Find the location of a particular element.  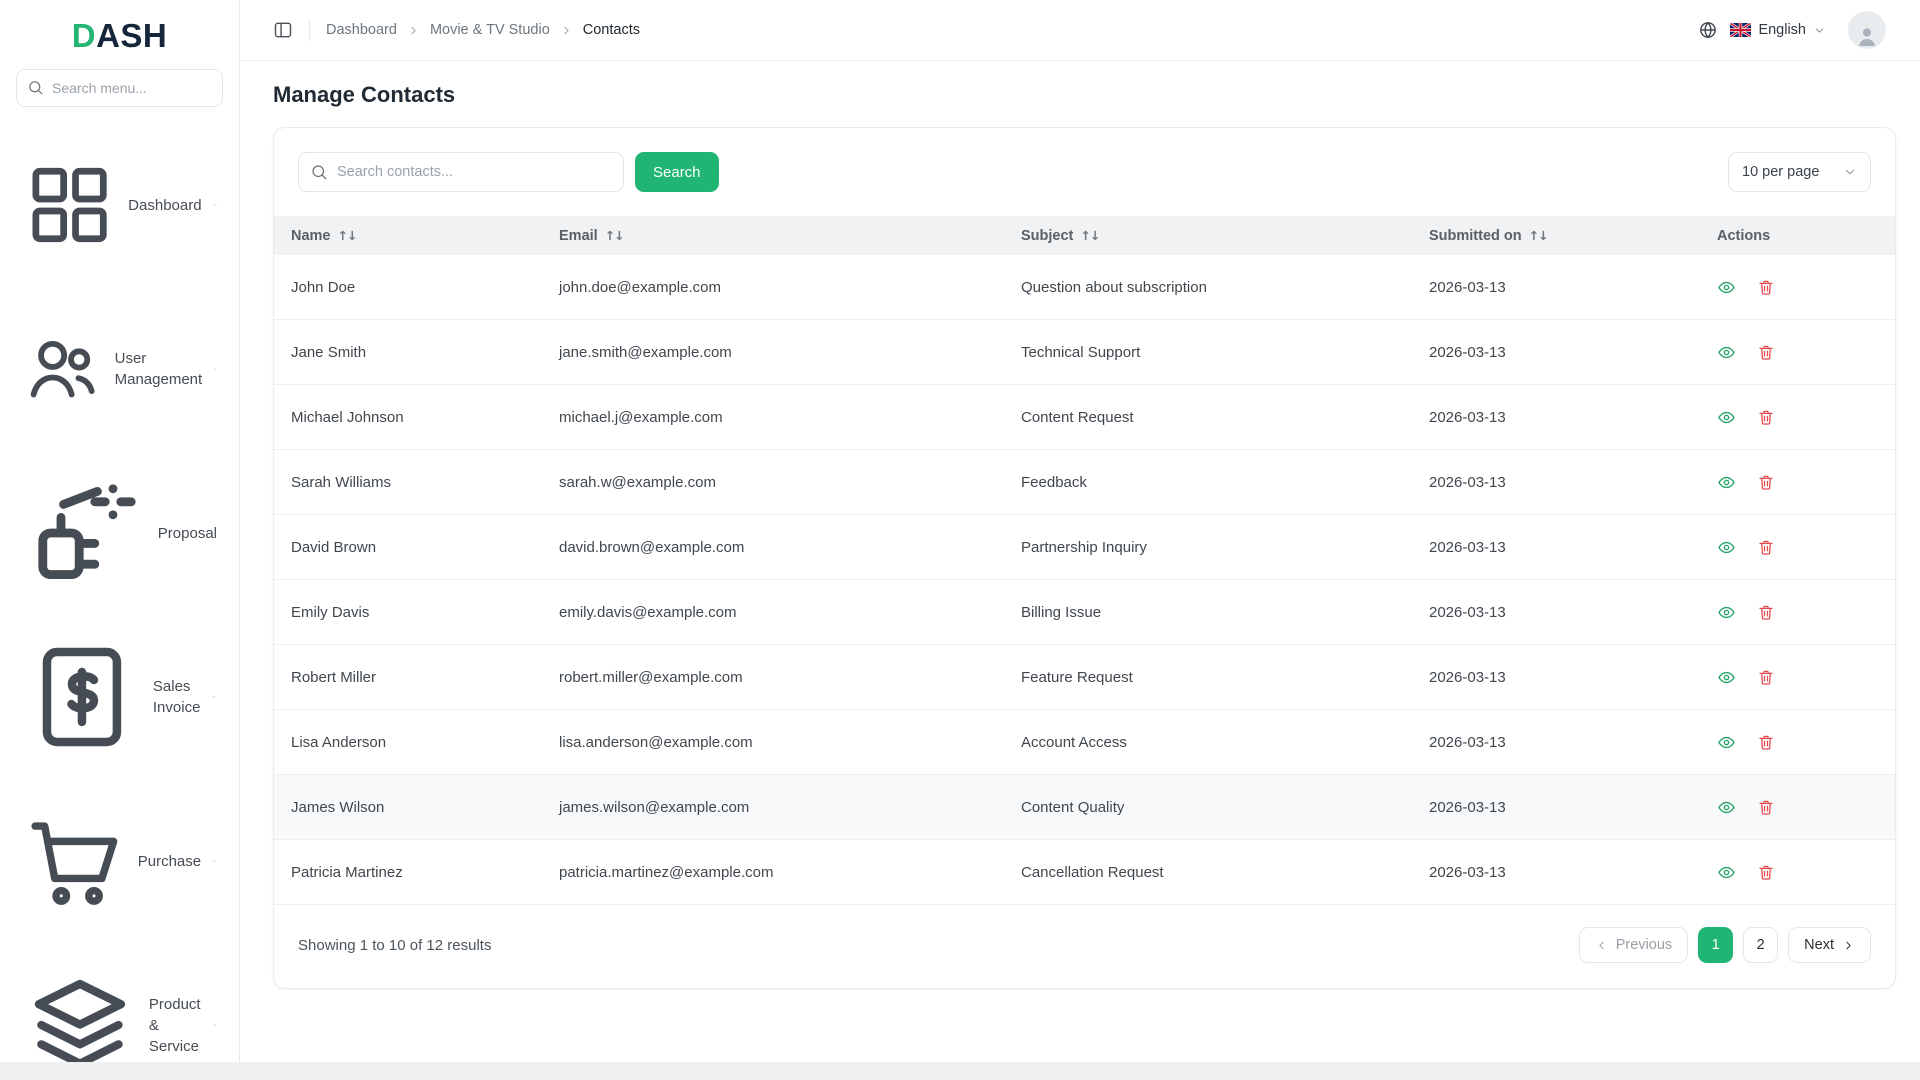

language-selector: English is located at coordinates (1778, 30).